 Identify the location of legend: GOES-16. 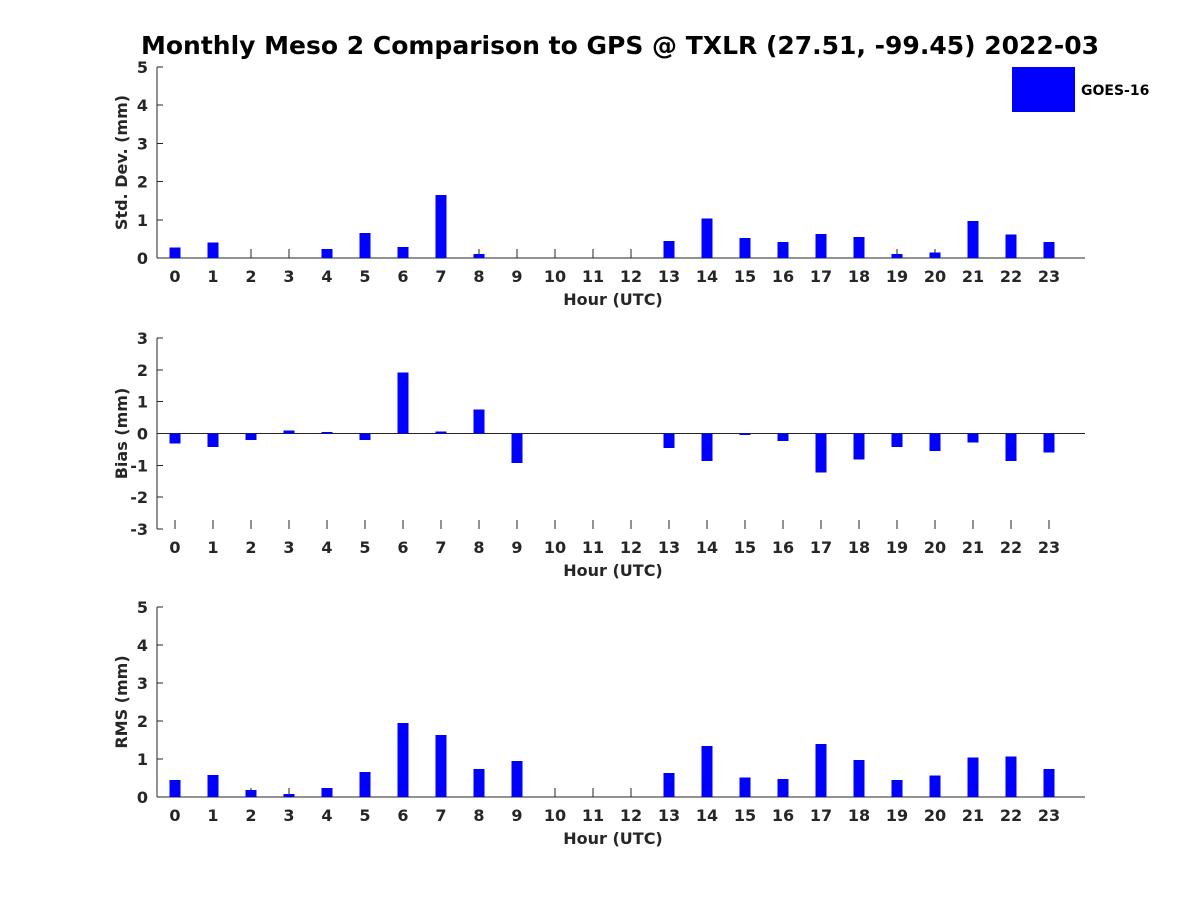
(1080, 89).